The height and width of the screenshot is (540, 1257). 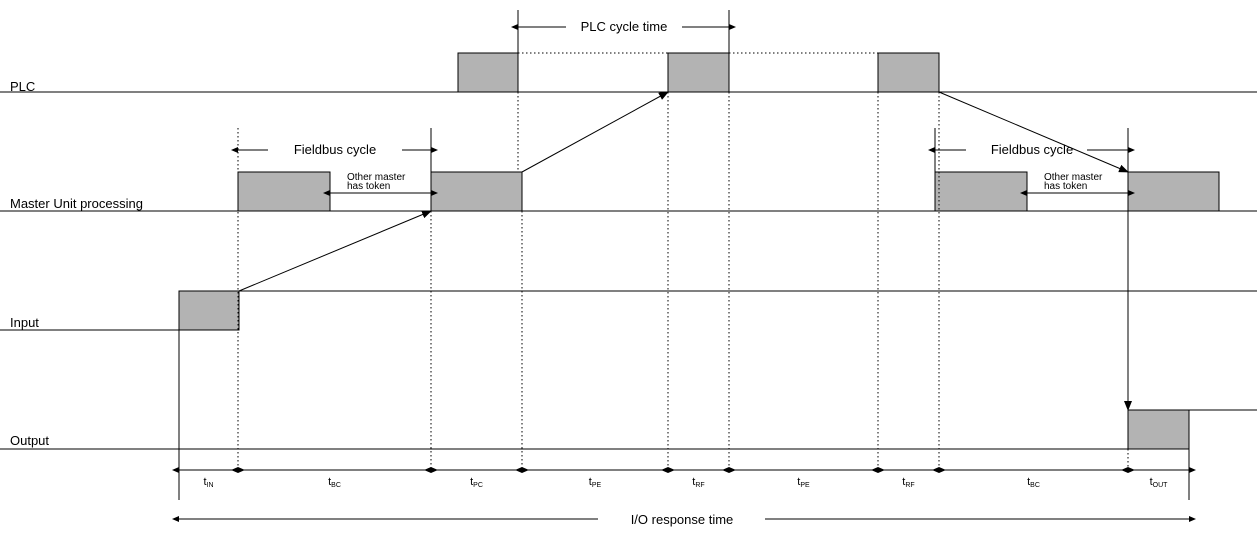 I want to click on plc-cycle-dimension: PLC cycle time, so click(x=623, y=26).